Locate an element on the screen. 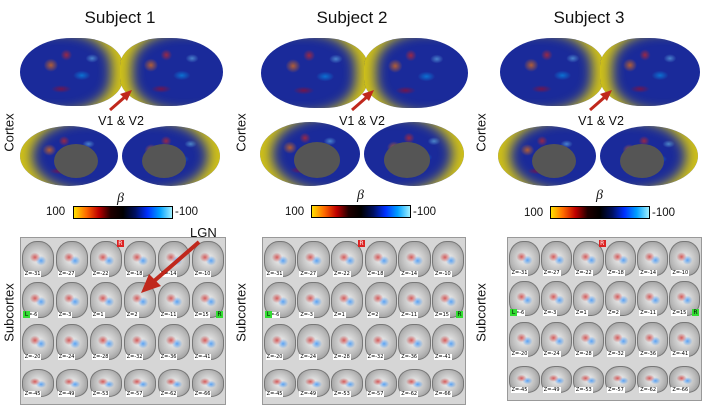 This screenshot has width=703, height=407. s2-top-right-marker: R is located at coordinates (361, 243).